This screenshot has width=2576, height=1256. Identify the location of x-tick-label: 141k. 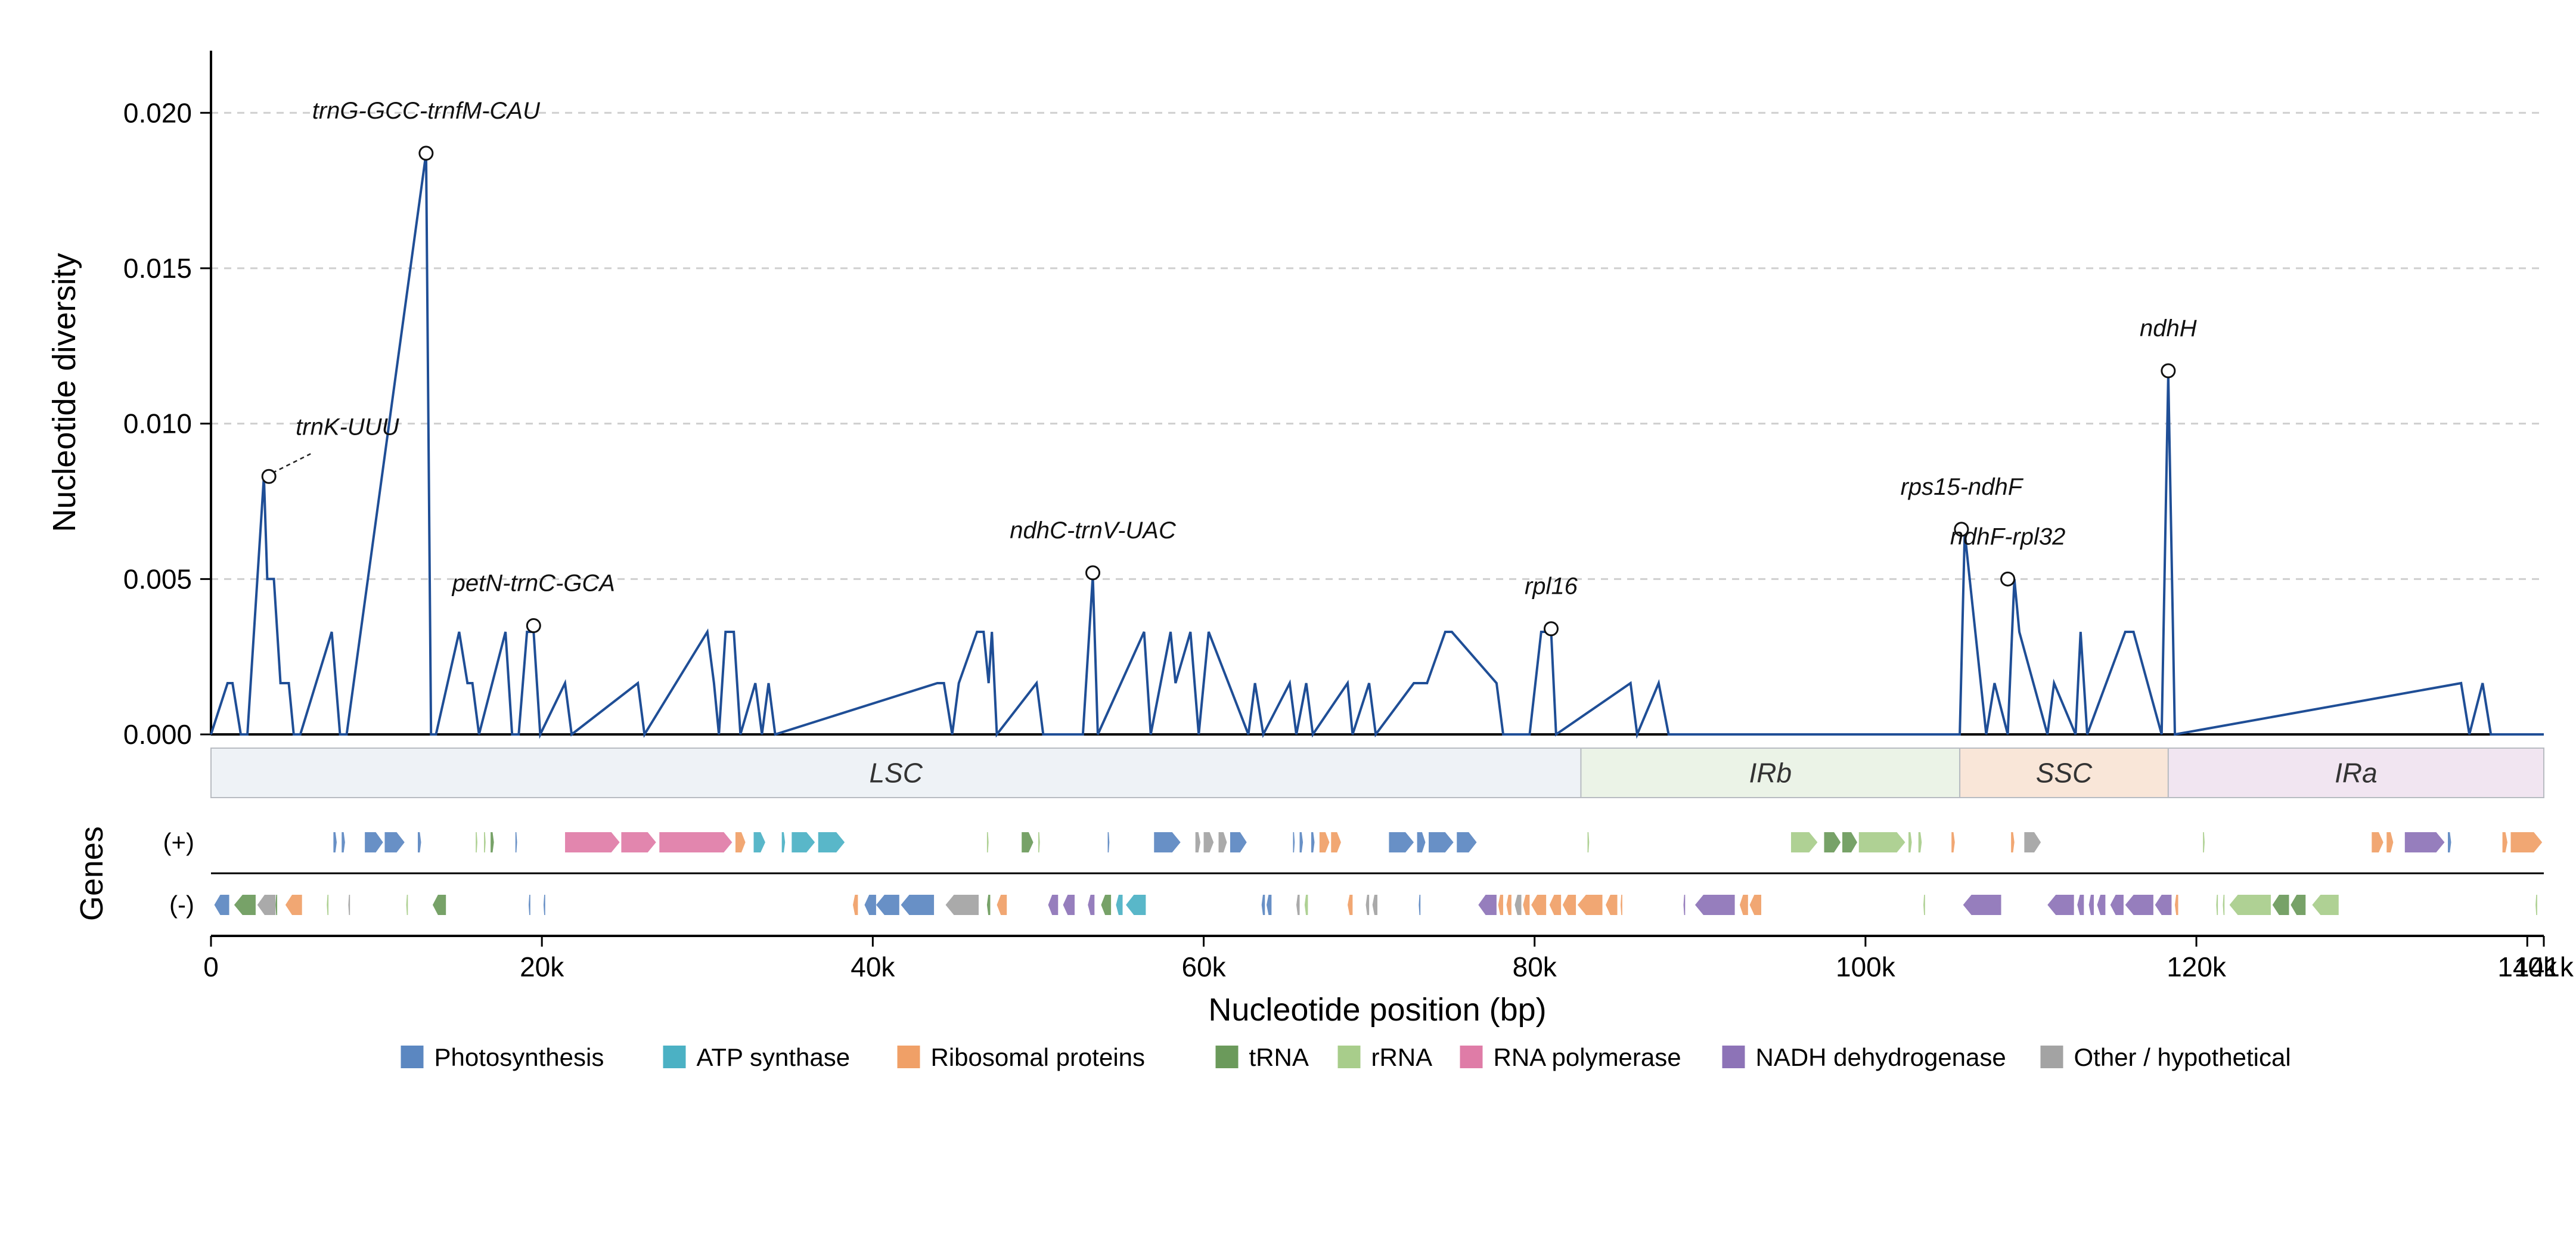
(2544, 967).